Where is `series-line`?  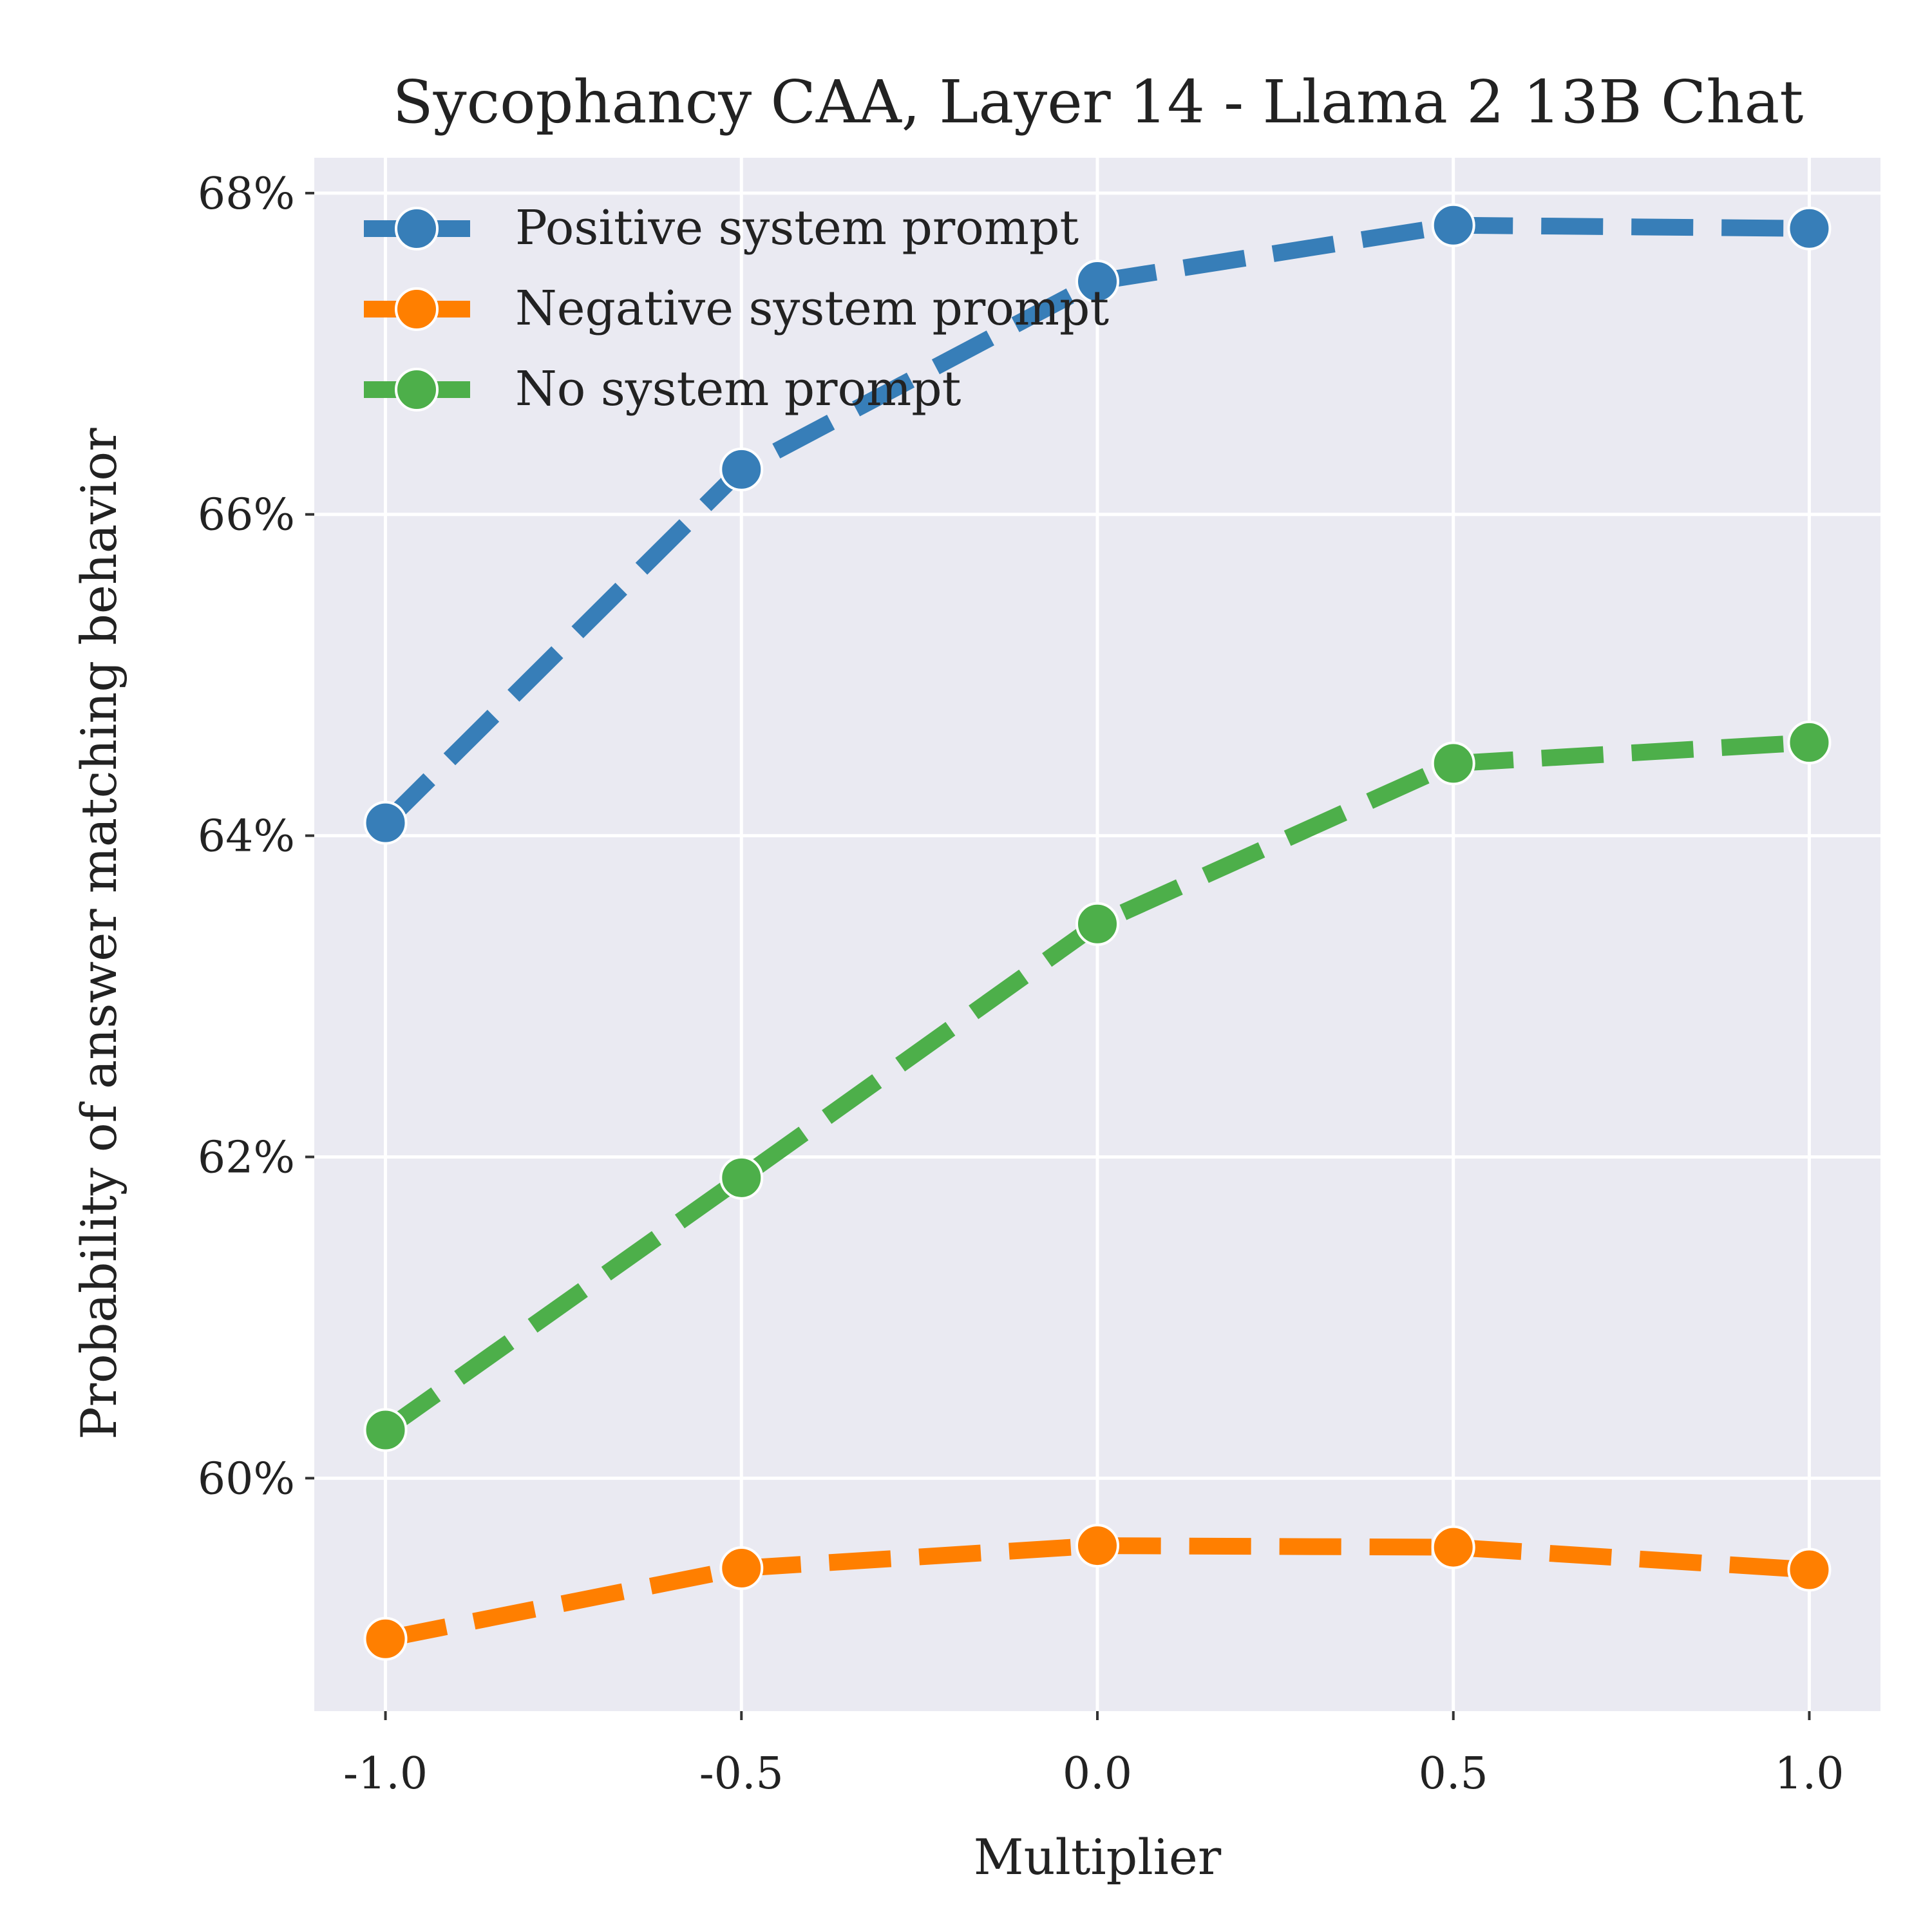 series-line is located at coordinates (1097, 1592).